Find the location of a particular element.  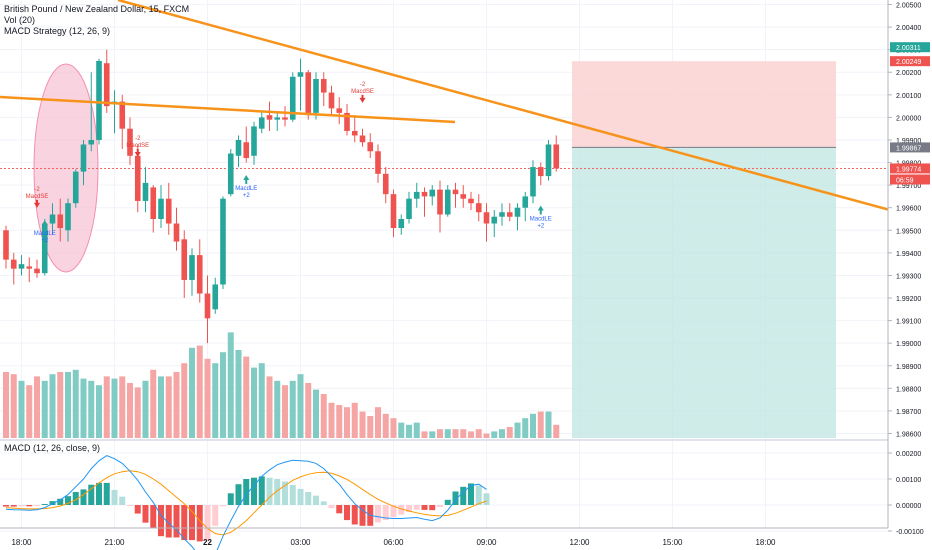

price-tick-label: 1.98900 is located at coordinates (908, 367).